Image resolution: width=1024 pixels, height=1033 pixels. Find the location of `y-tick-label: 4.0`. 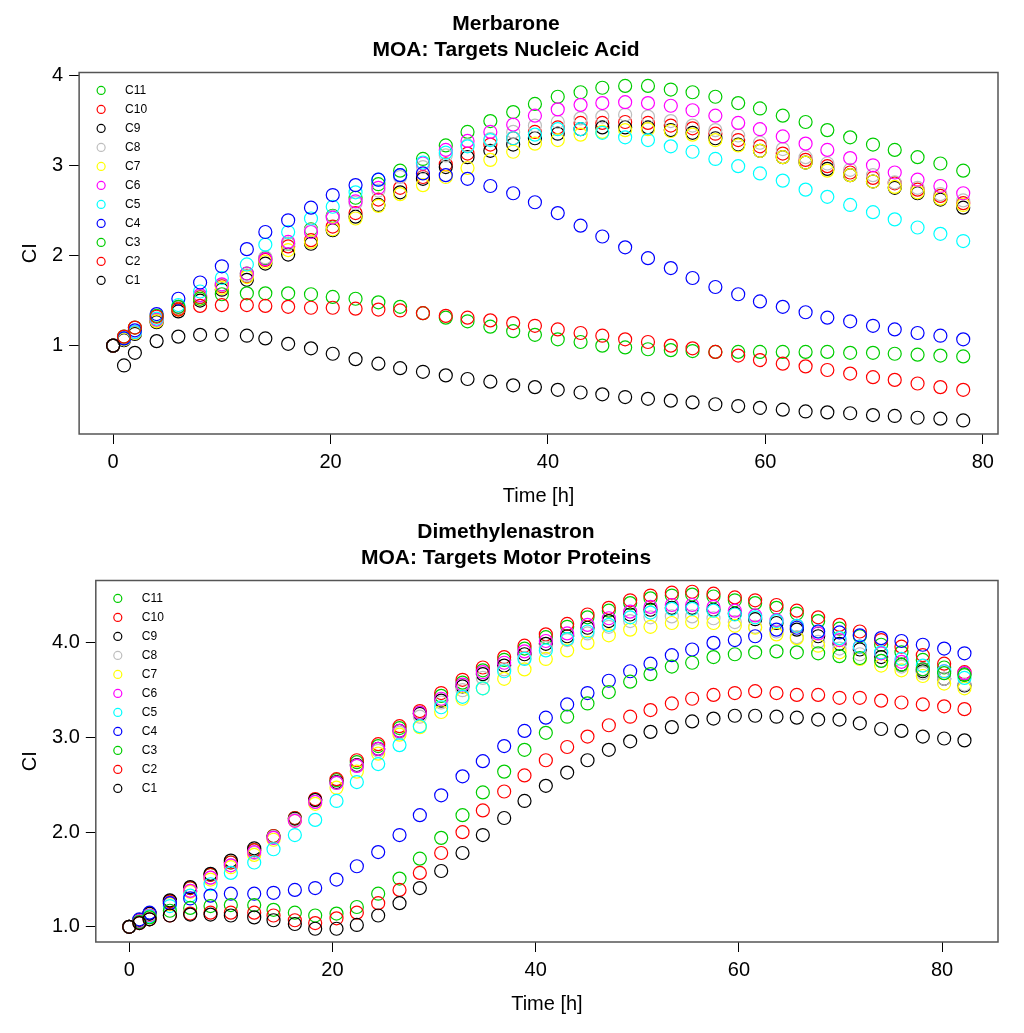

y-tick-label: 4.0 is located at coordinates (65, 641).